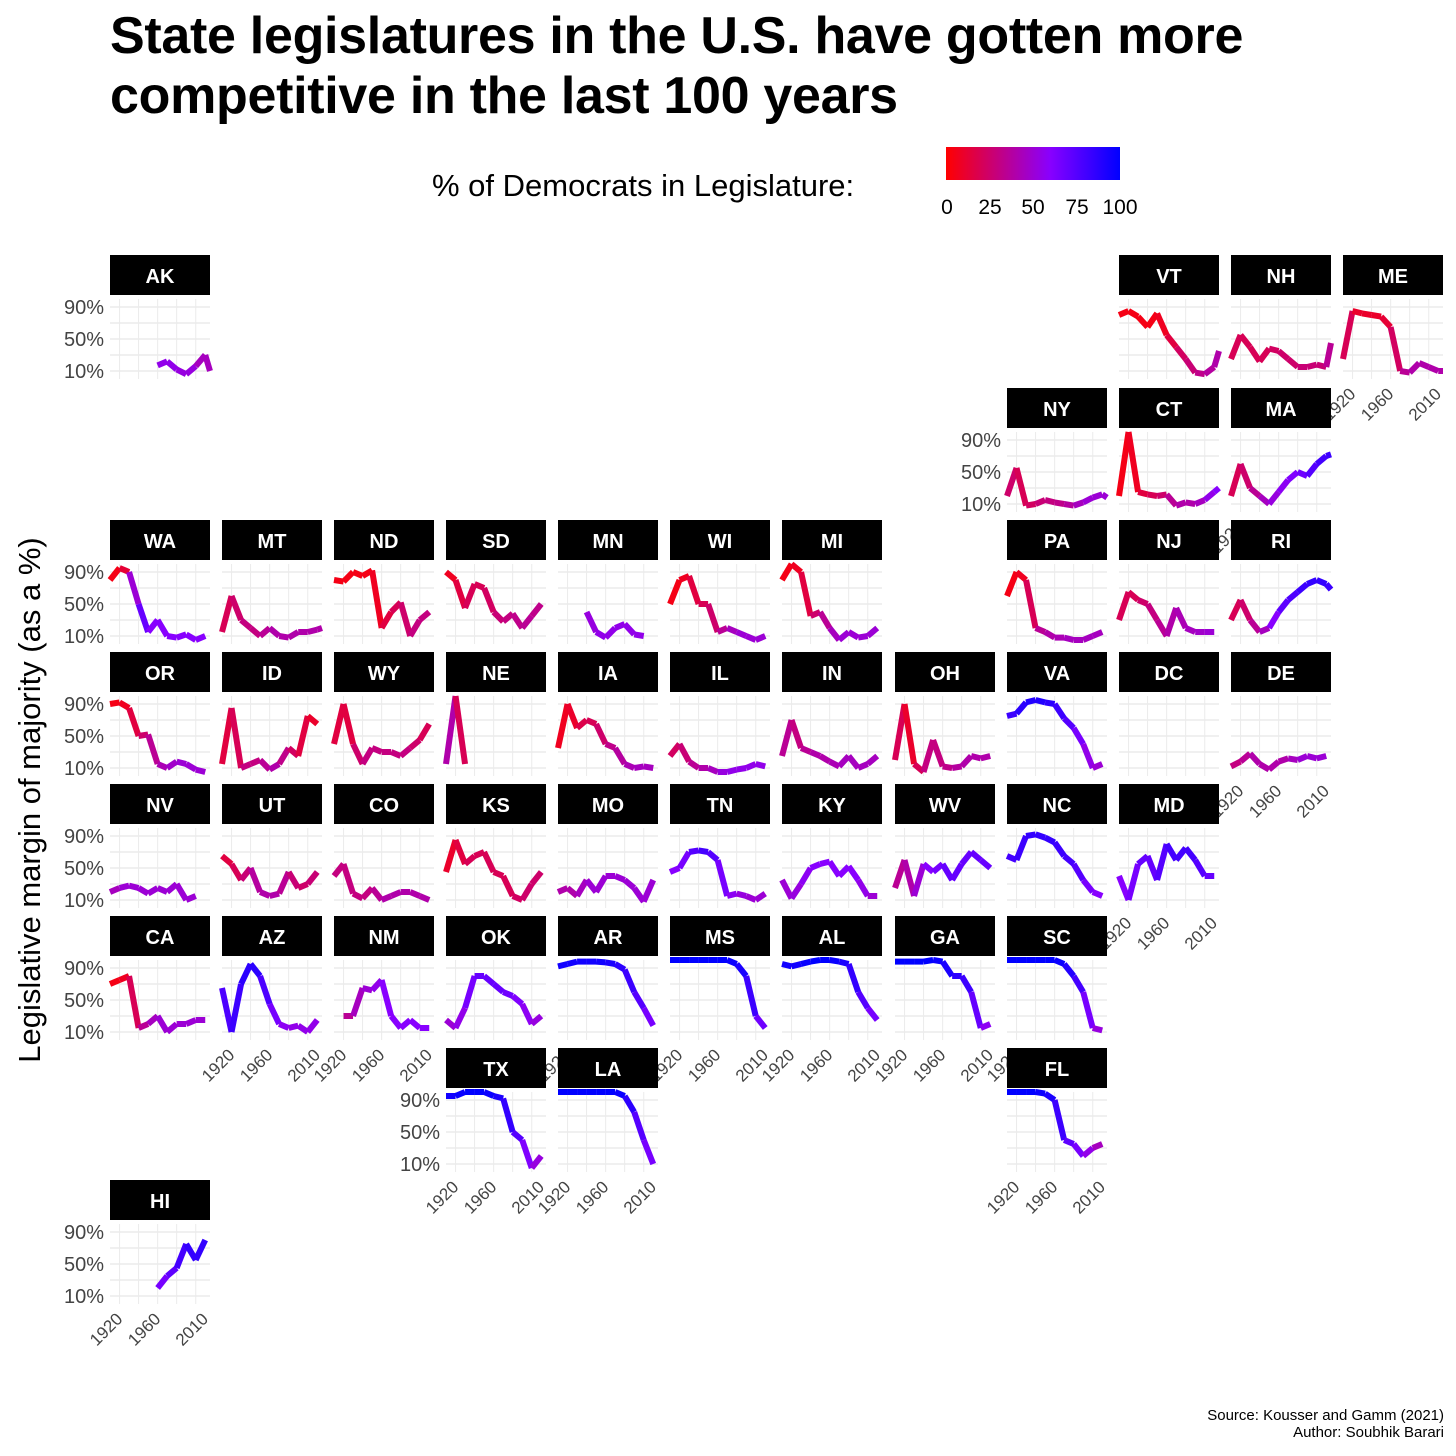 This screenshot has height=1456, width=1456. What do you see at coordinates (608, 938) in the screenshot?
I see `panel-strip-label: AR` at bounding box center [608, 938].